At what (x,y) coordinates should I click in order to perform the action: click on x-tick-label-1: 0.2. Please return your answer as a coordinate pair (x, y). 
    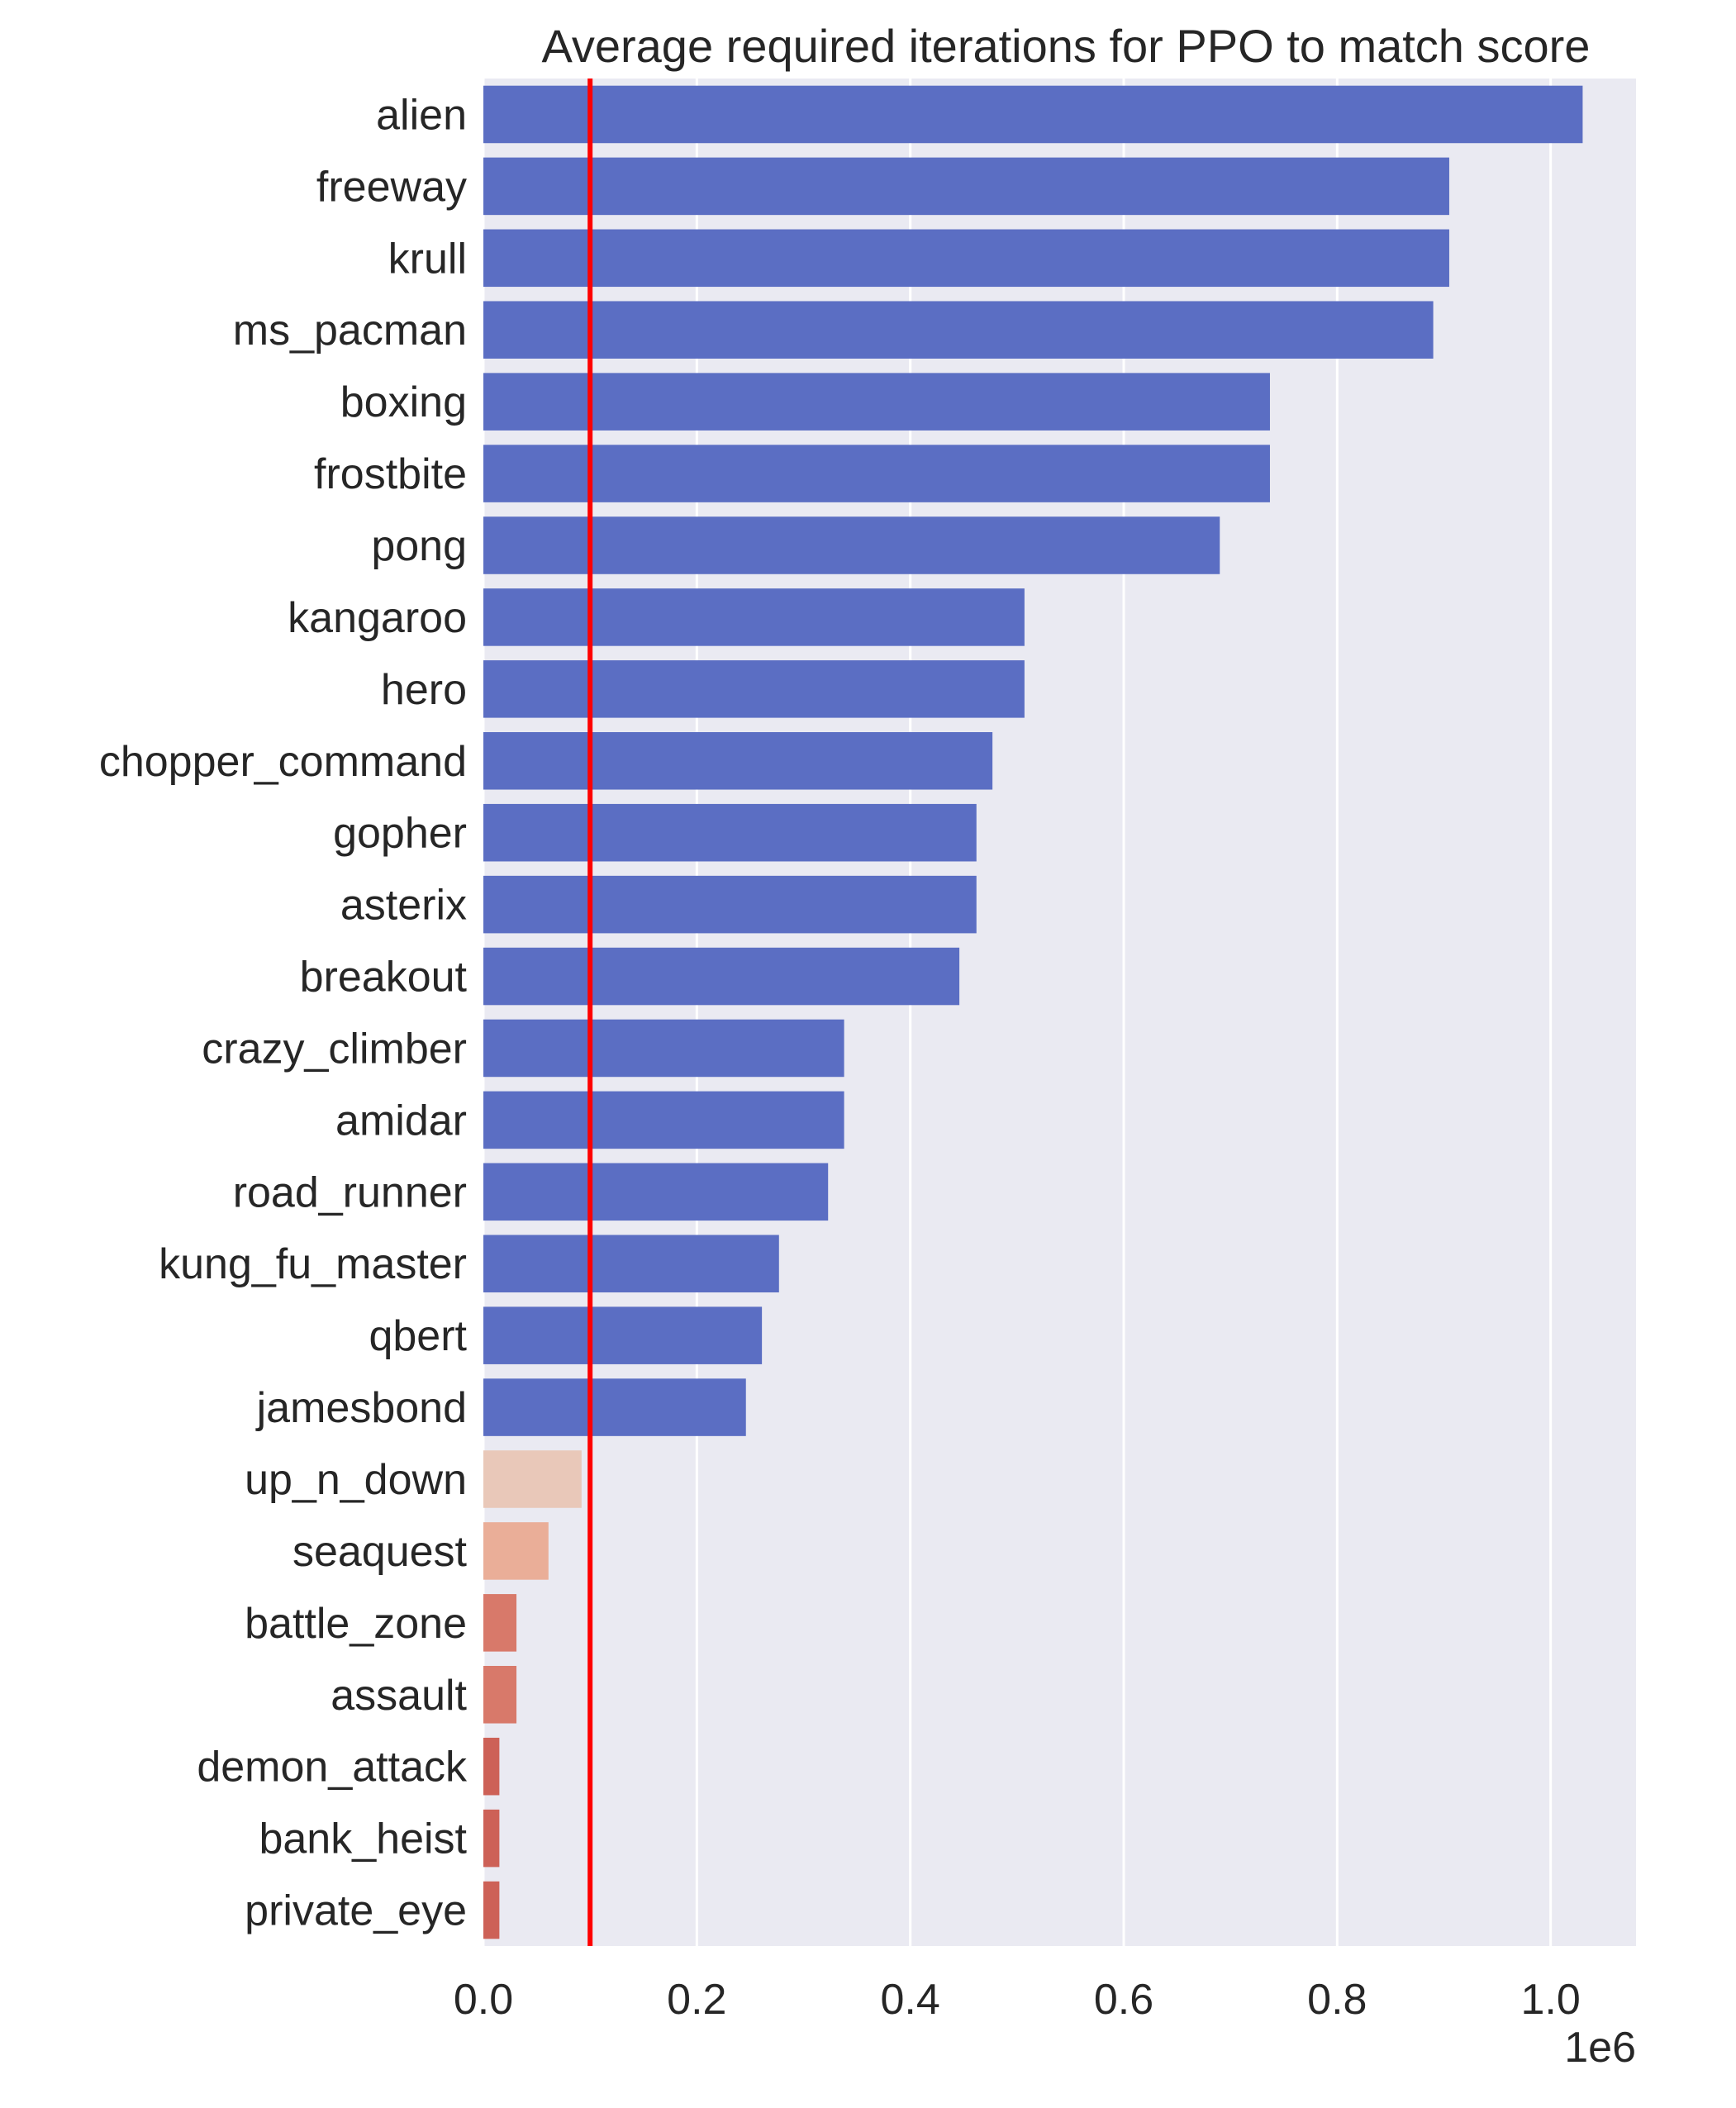
    Looking at the image, I should click on (696, 2000).